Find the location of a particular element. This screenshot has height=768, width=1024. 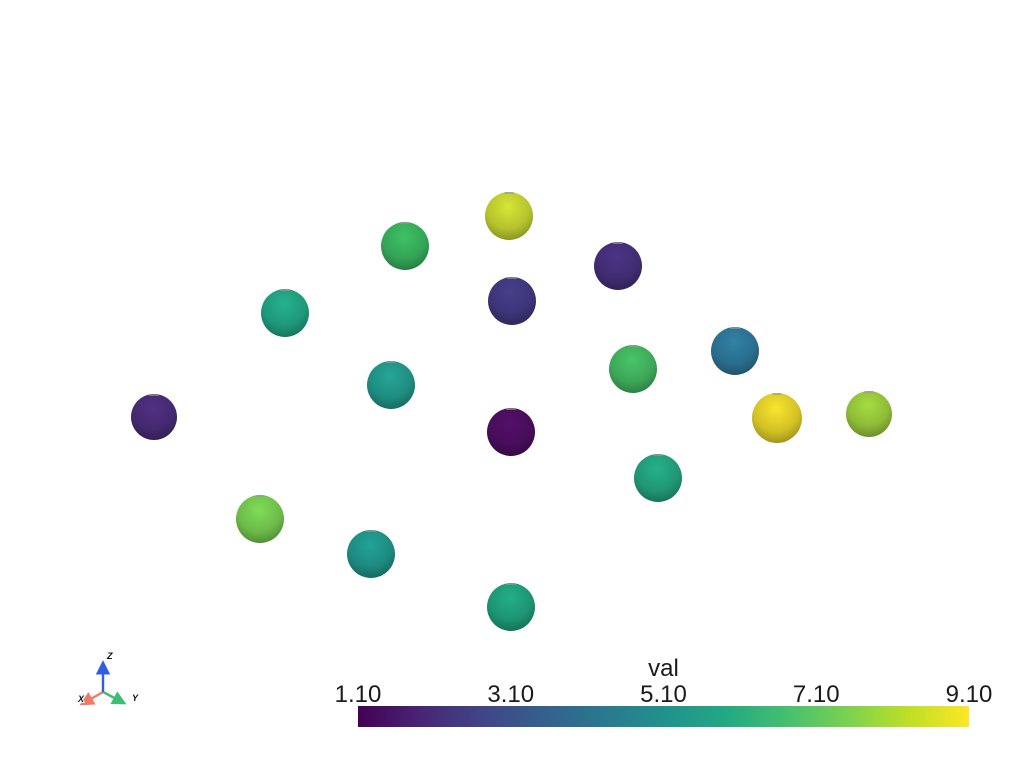

scalar-bar-tick-label: 3.10 is located at coordinates (511, 694).